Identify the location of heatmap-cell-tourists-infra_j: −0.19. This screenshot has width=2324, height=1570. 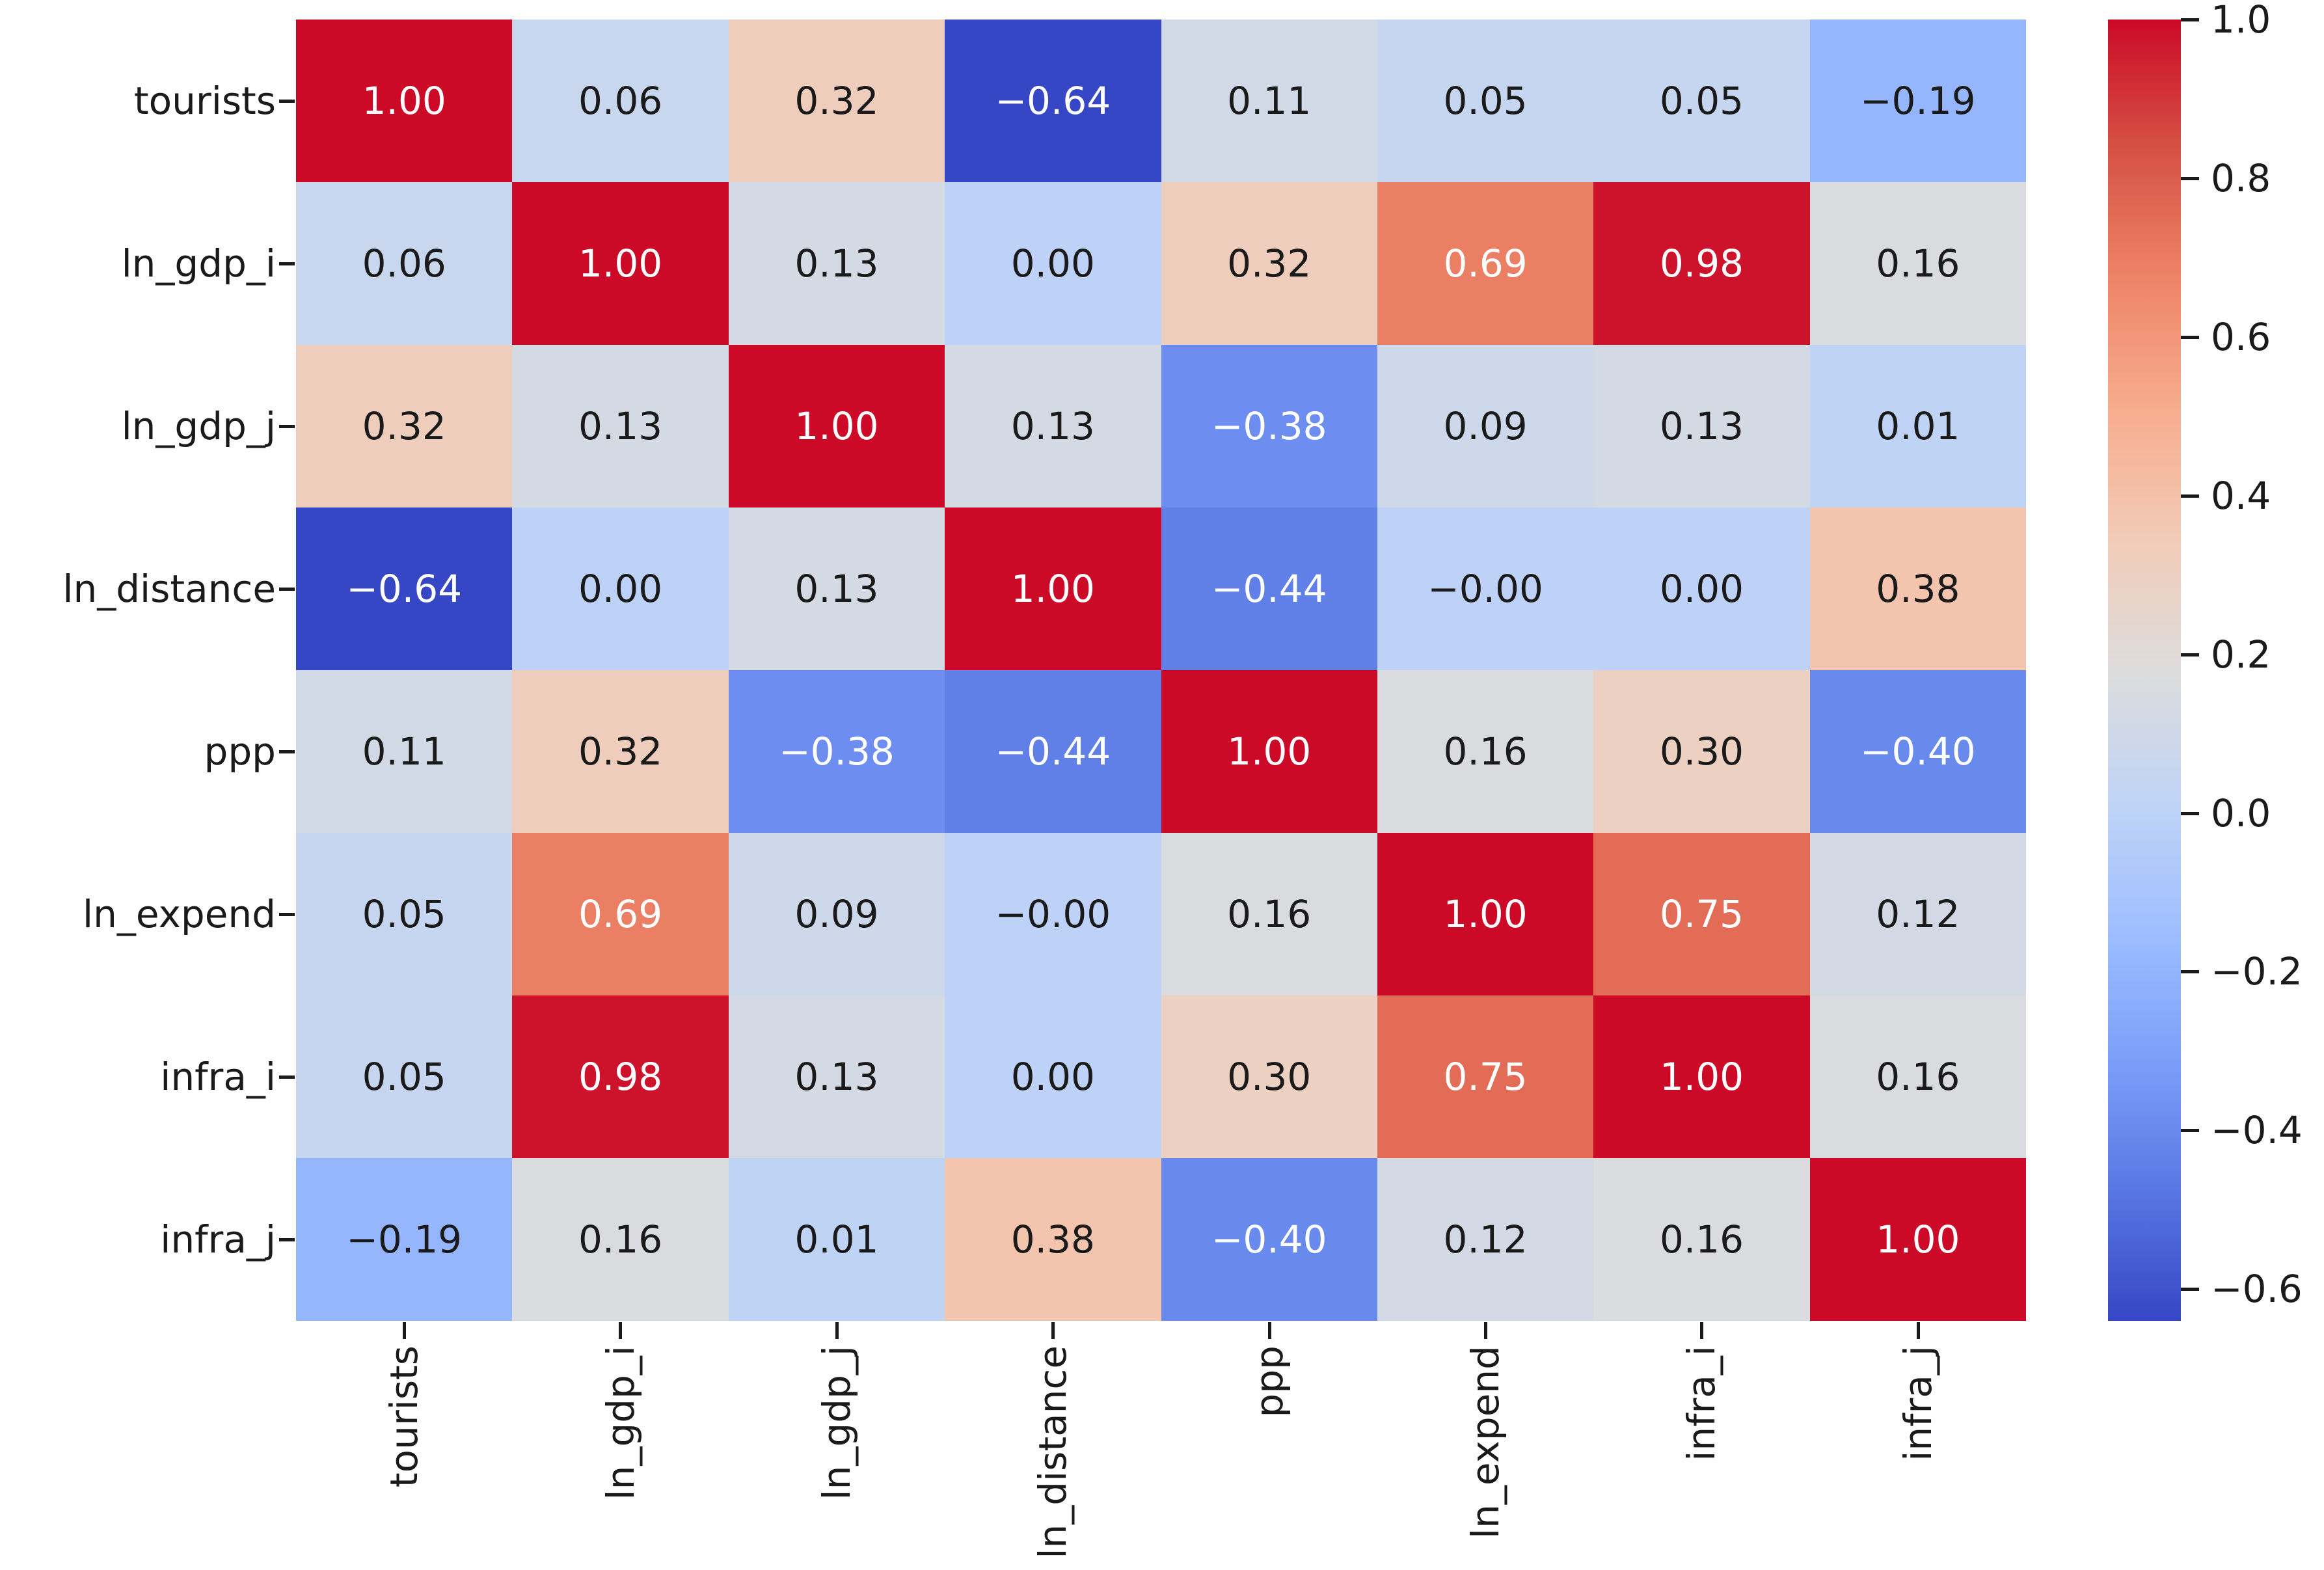
(1917, 101).